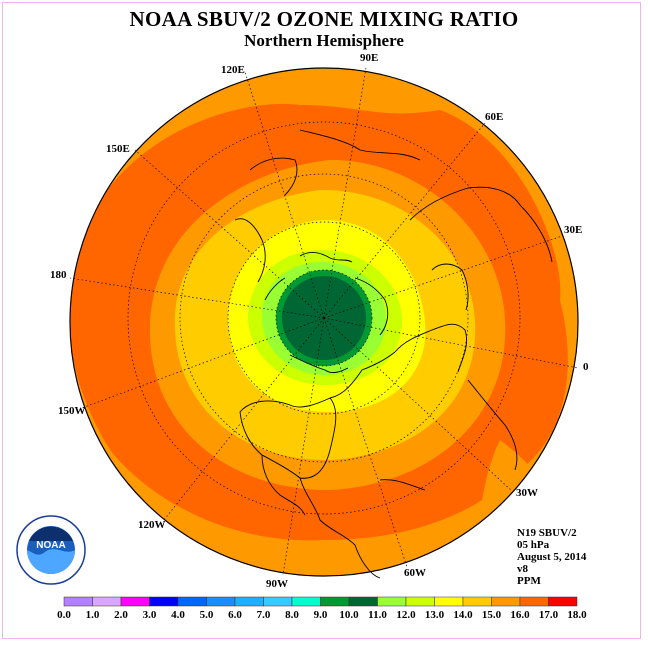  What do you see at coordinates (377, 615) in the screenshot?
I see `colorbar-tick-label: 11.0` at bounding box center [377, 615].